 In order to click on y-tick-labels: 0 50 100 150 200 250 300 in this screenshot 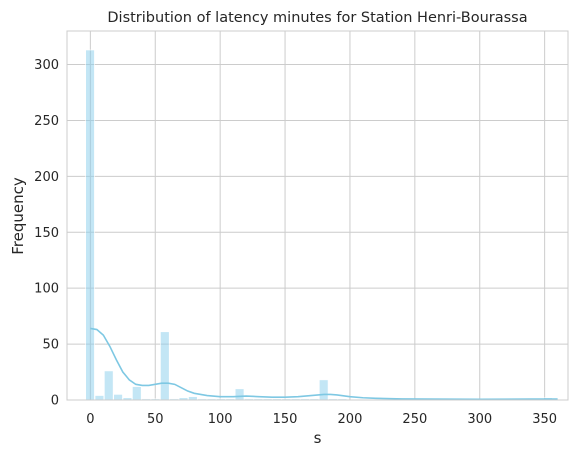, I will do `click(46, 233)`.